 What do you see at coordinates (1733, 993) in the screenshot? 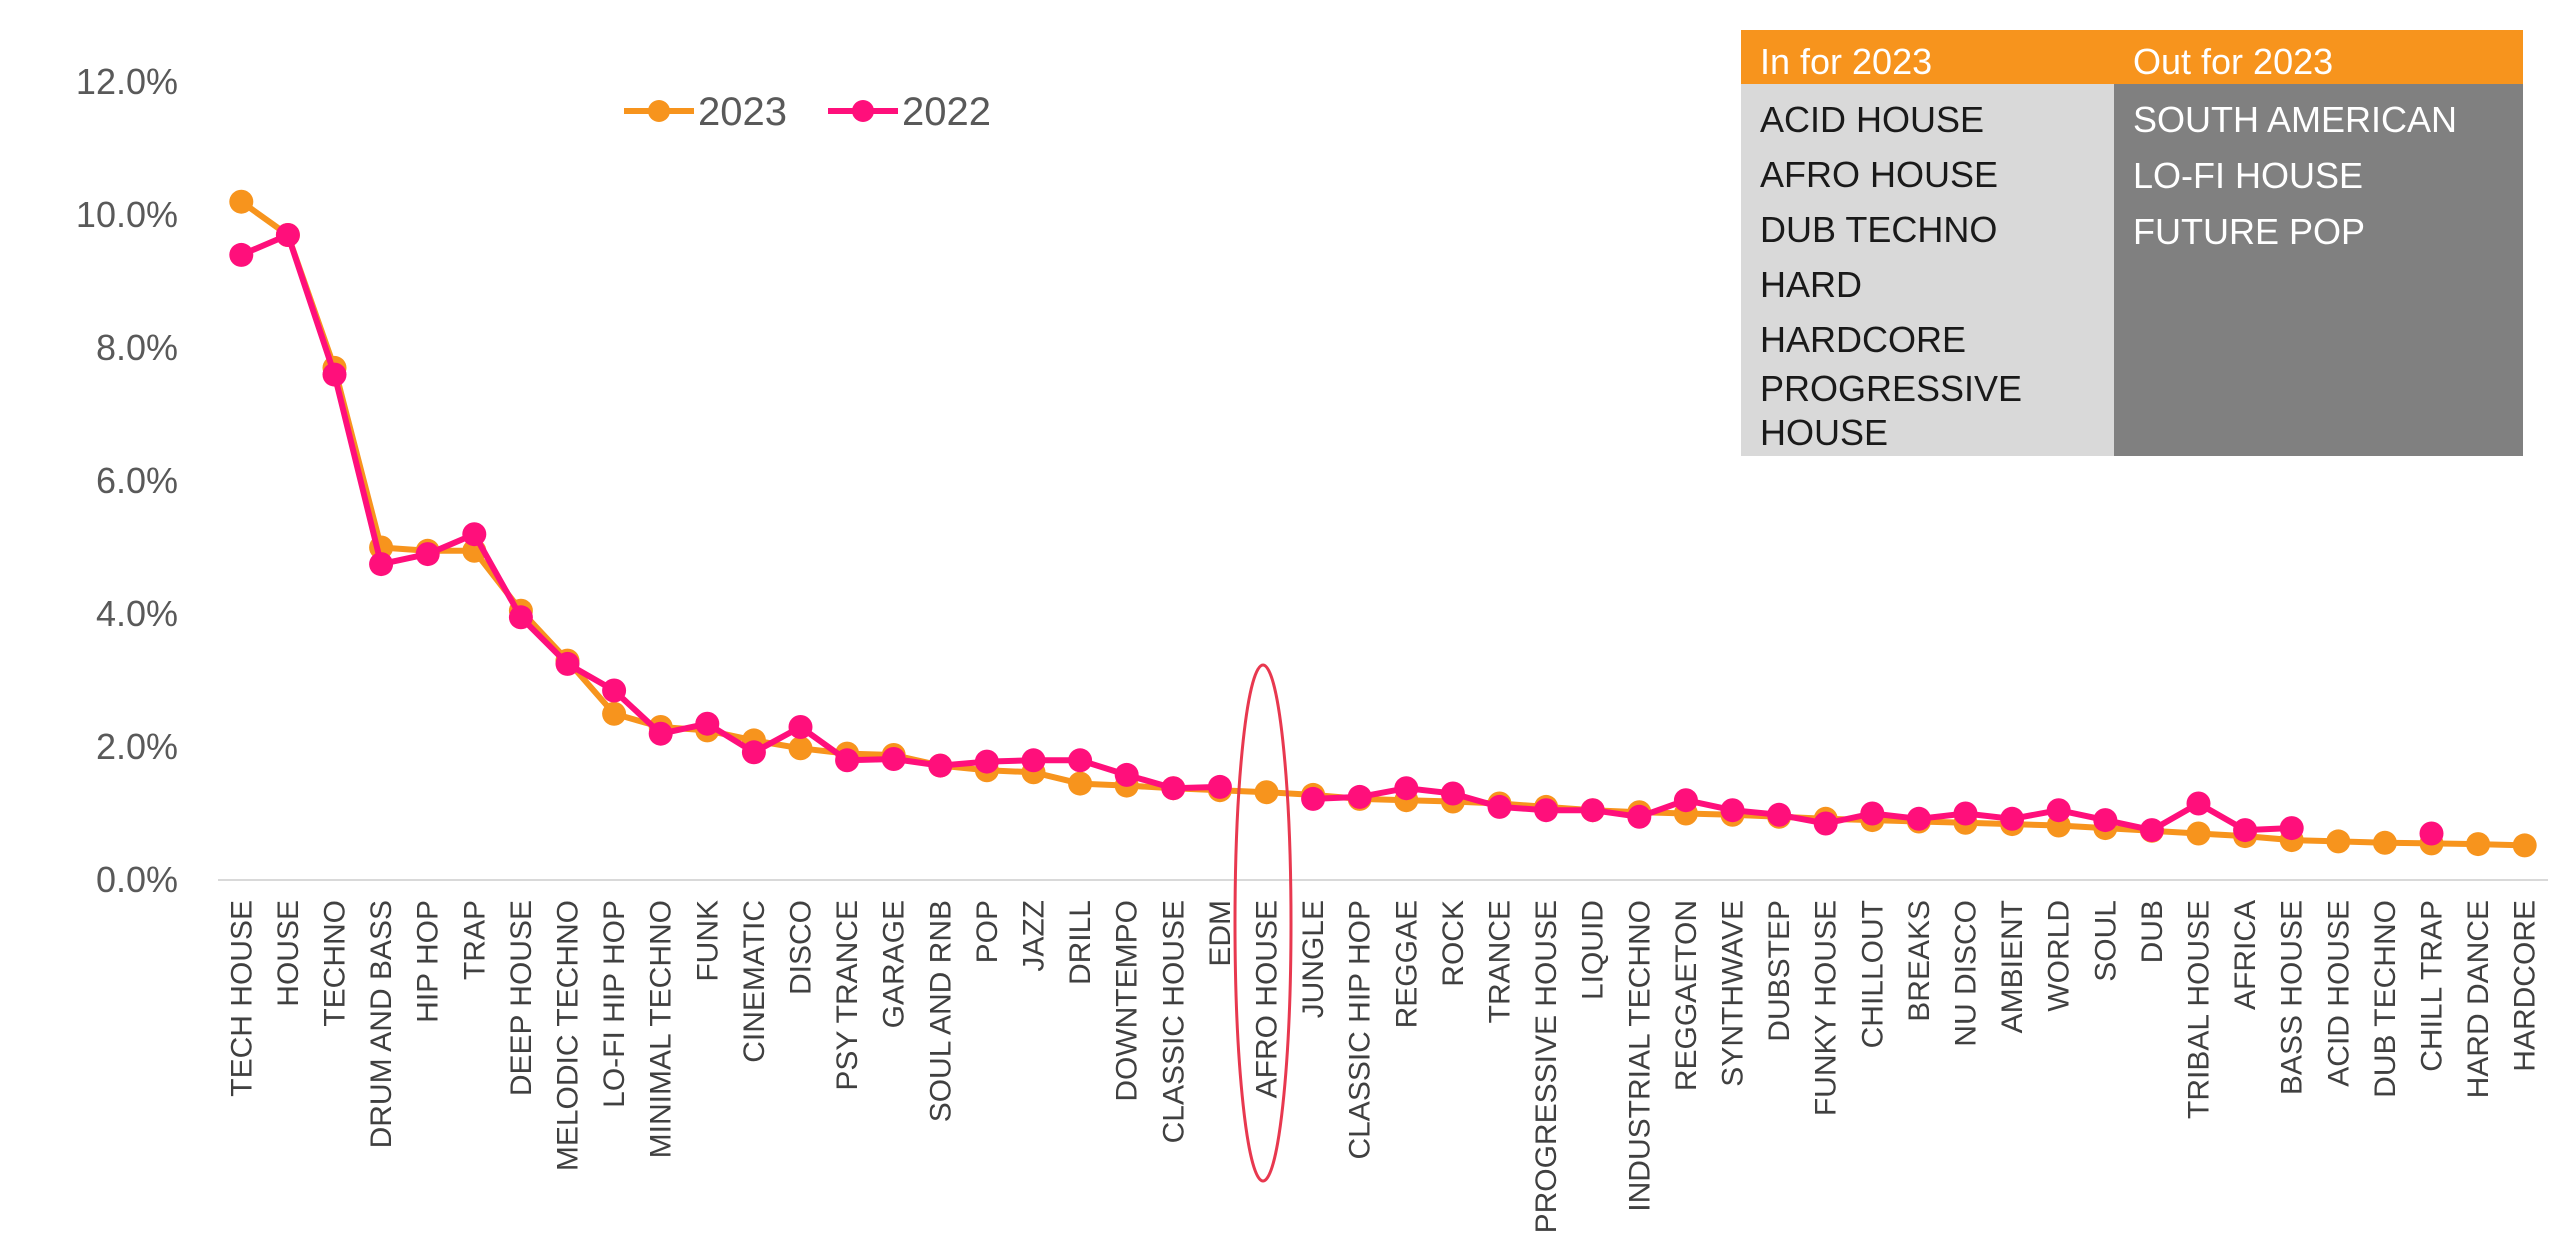
I see `x-tick-label: SYNTHWAVE` at bounding box center [1733, 993].